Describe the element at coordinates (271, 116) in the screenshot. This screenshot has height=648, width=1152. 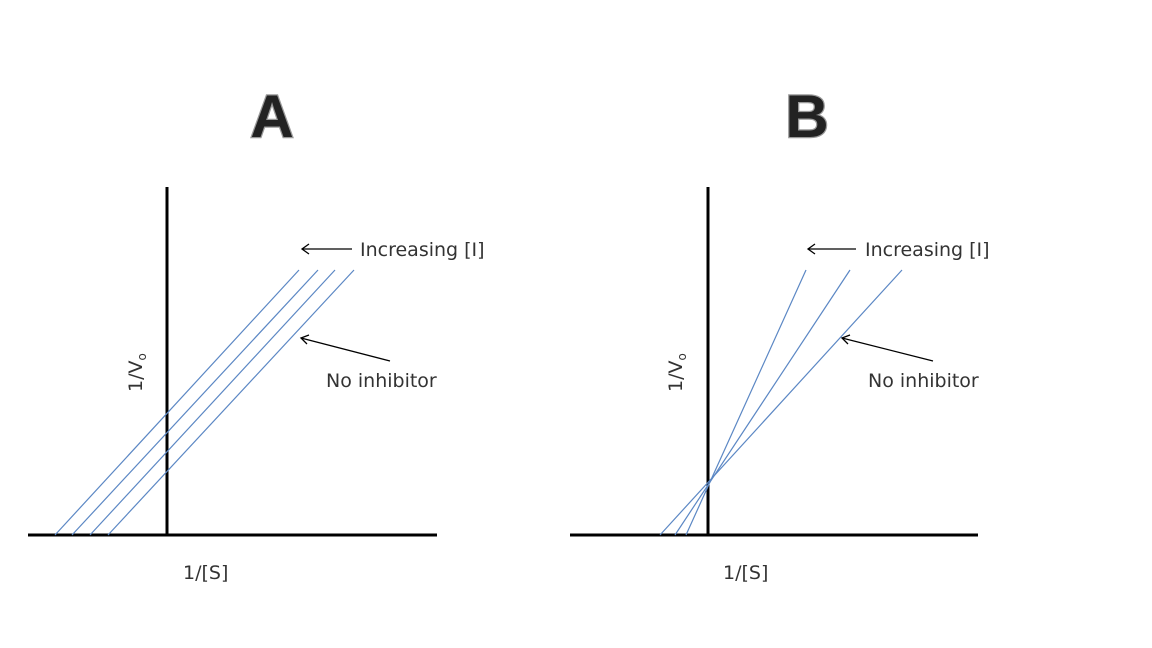
I see `panel-a-title: A` at that location.